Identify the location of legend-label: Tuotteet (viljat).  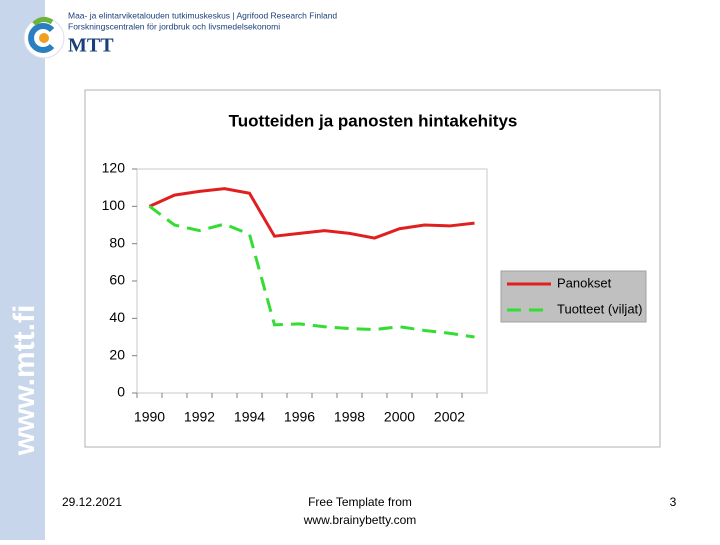
(600, 308).